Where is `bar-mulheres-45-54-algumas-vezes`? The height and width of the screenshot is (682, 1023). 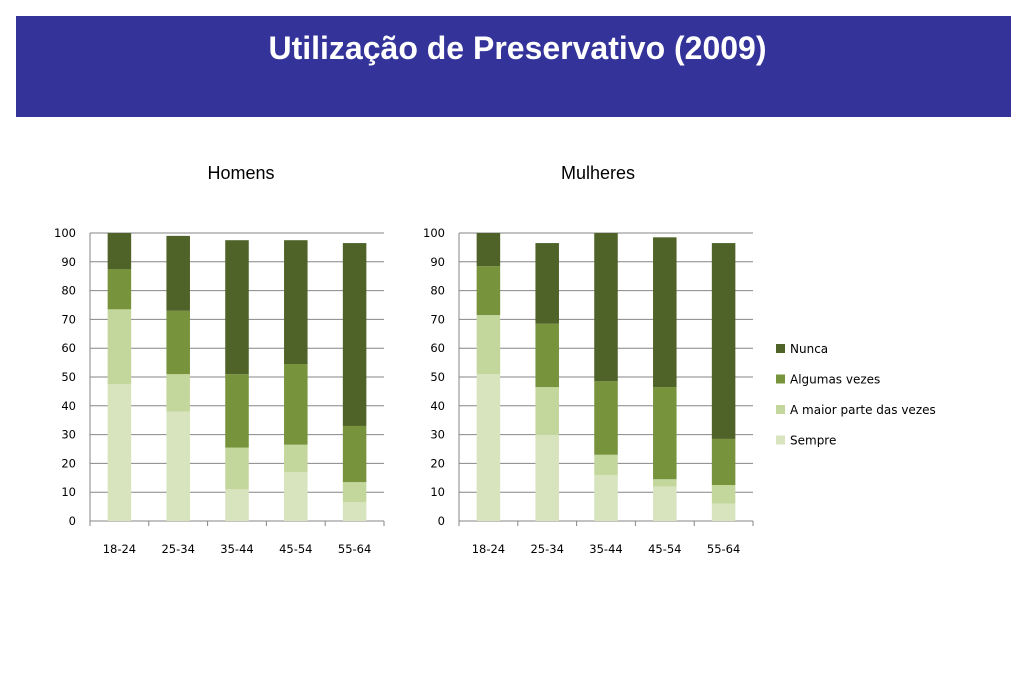 bar-mulheres-45-54-algumas-vezes is located at coordinates (665, 433).